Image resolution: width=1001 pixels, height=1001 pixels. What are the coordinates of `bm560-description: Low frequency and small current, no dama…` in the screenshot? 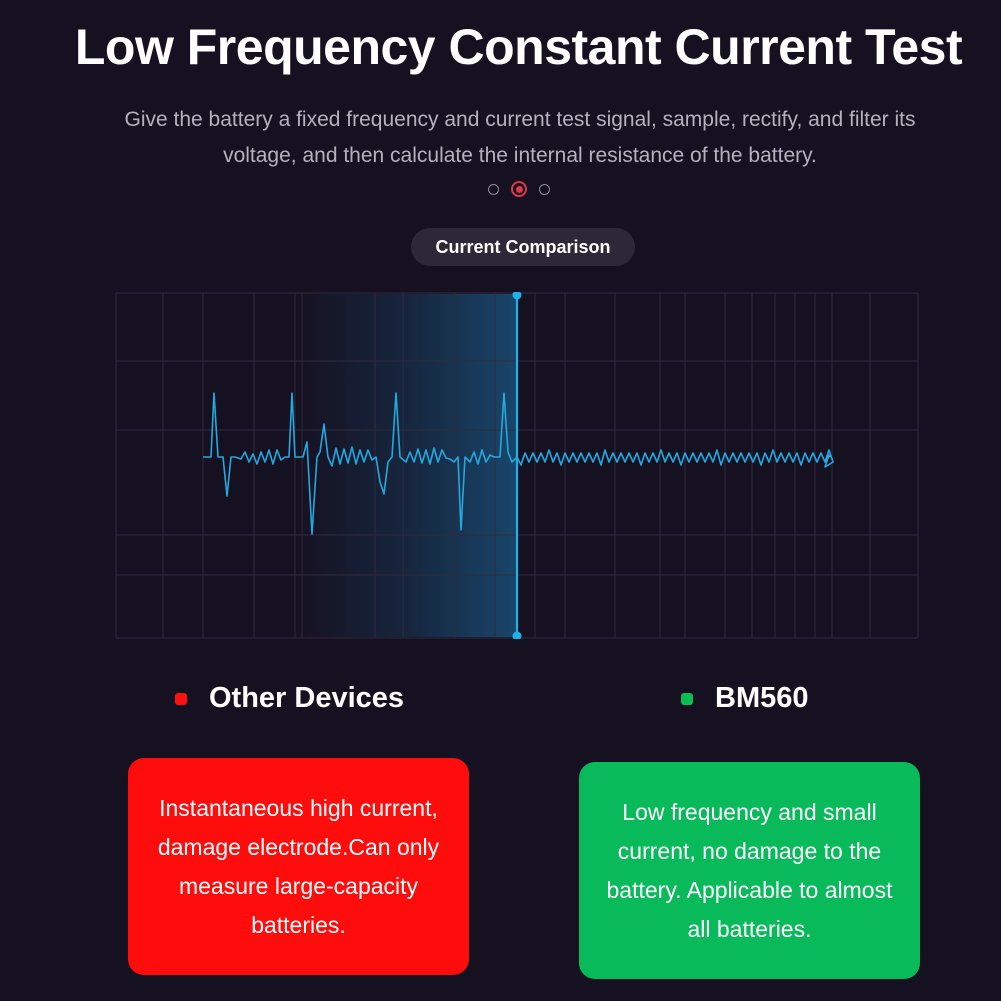 It's located at (749, 870).